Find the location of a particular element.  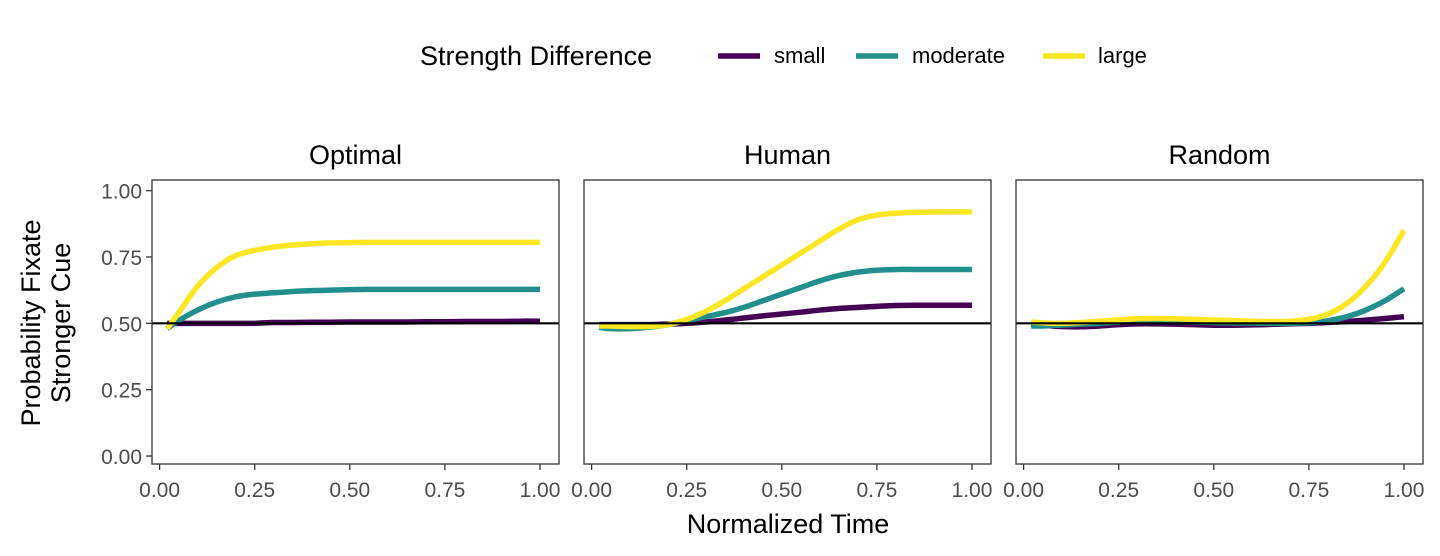

x-tick-label-human-0: 0.00 is located at coordinates (591, 490).